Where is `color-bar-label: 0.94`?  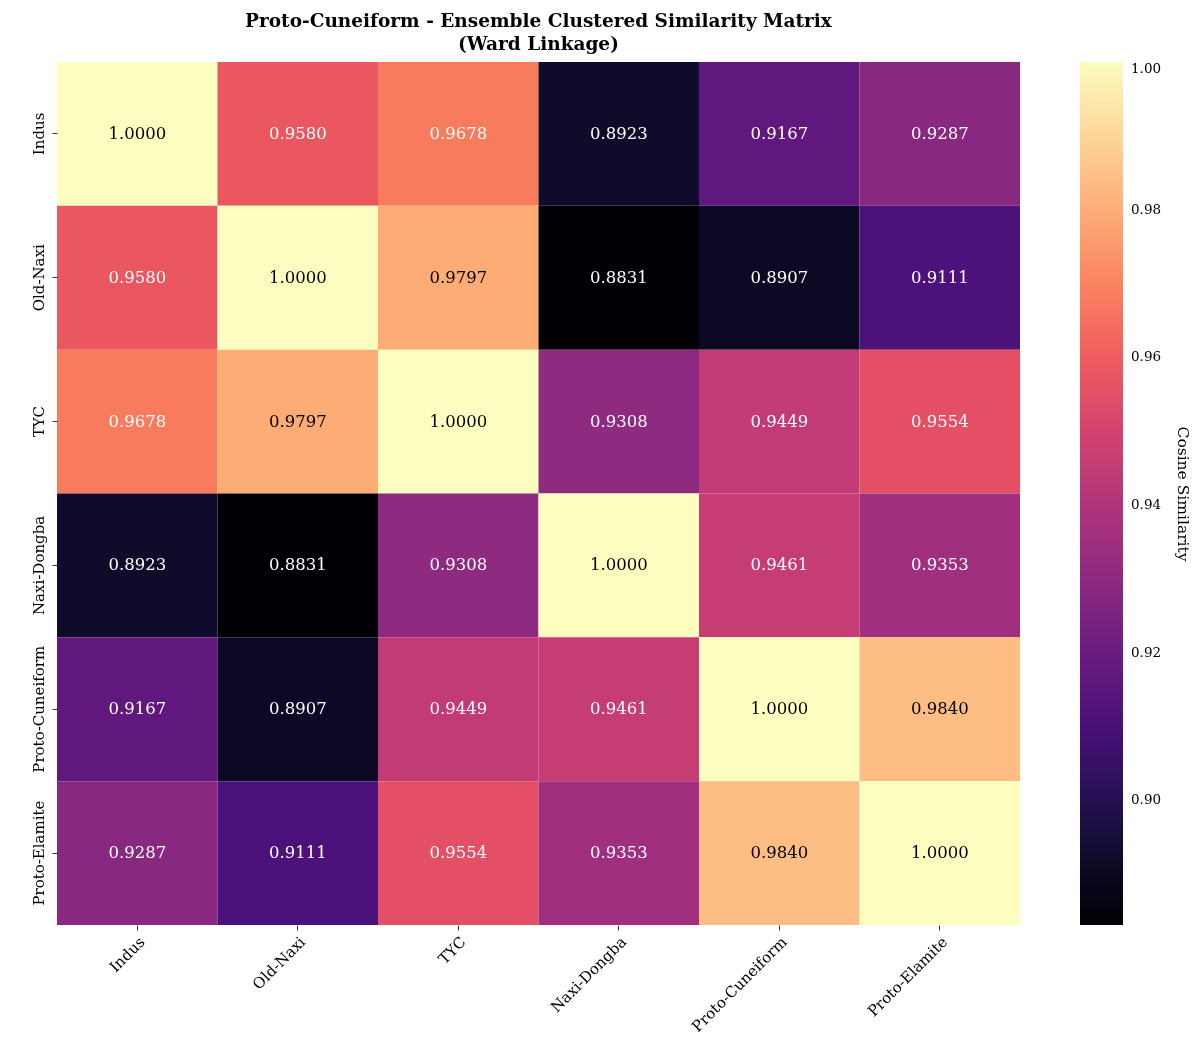 color-bar-label: 0.94 is located at coordinates (1146, 503).